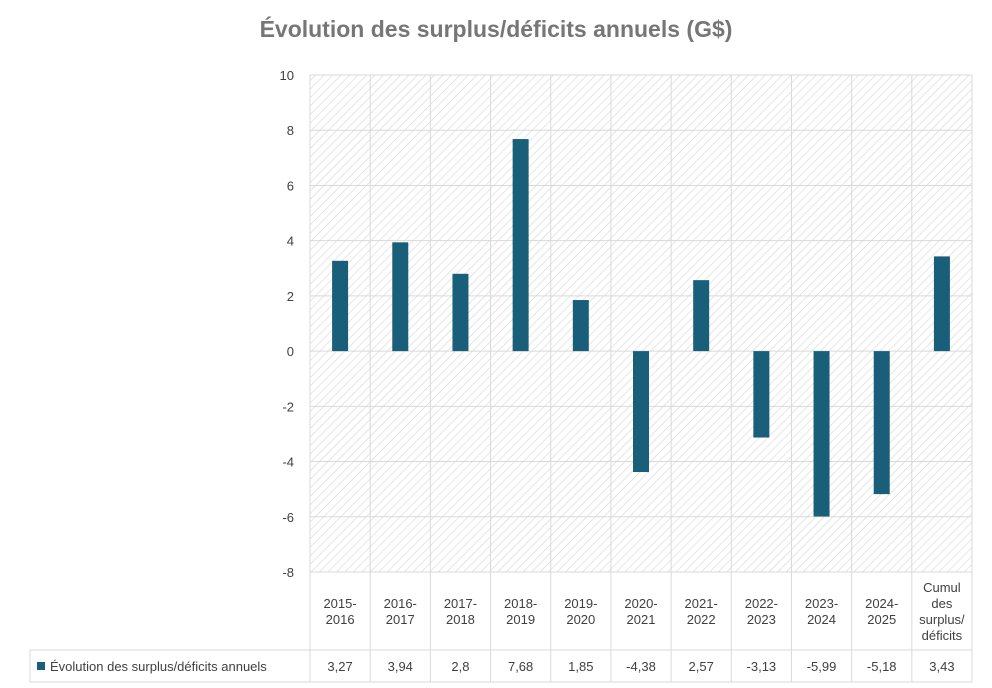 Image resolution: width=992 pixels, height=688 pixels. I want to click on category-label: 2023-2024, so click(821, 611).